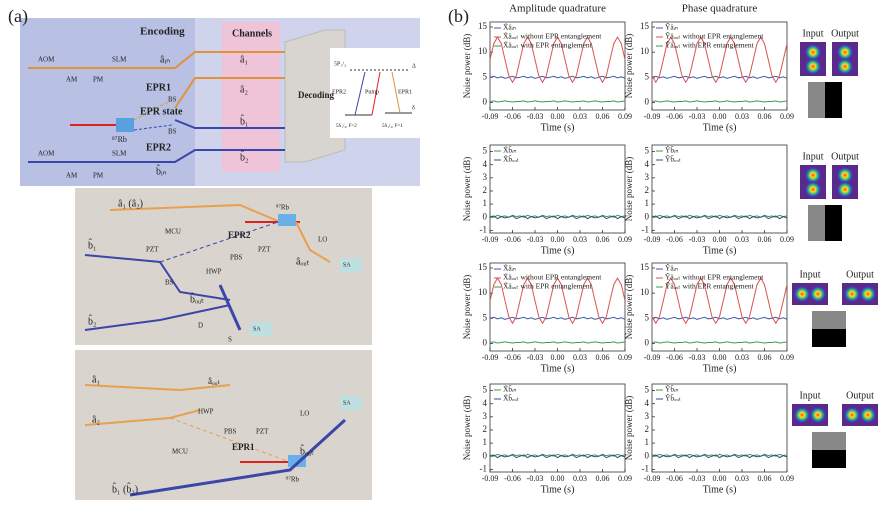 This screenshot has width=886, height=507. What do you see at coordinates (483, 292) in the screenshot?
I see `y-tick-label: 10` at bounding box center [483, 292].